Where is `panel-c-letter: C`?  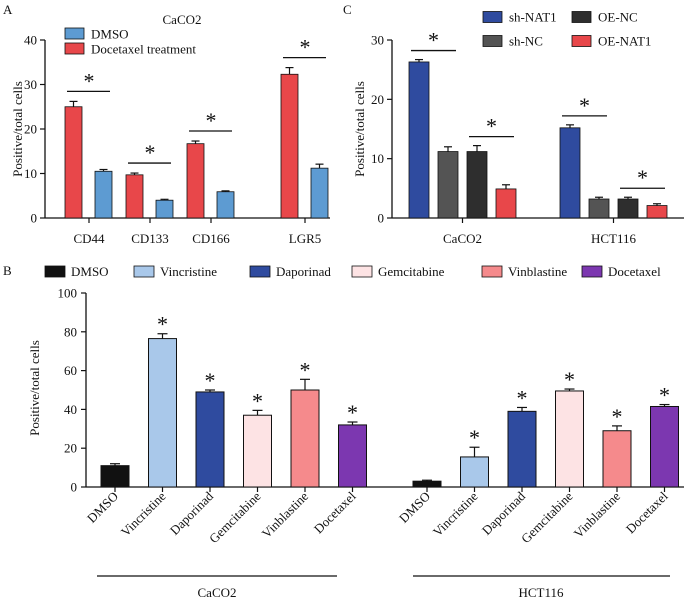 panel-c-letter: C is located at coordinates (347, 9).